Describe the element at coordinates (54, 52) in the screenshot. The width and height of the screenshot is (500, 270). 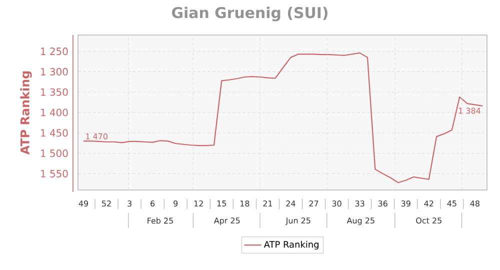
I see `y-tick-label: 1 250` at that location.